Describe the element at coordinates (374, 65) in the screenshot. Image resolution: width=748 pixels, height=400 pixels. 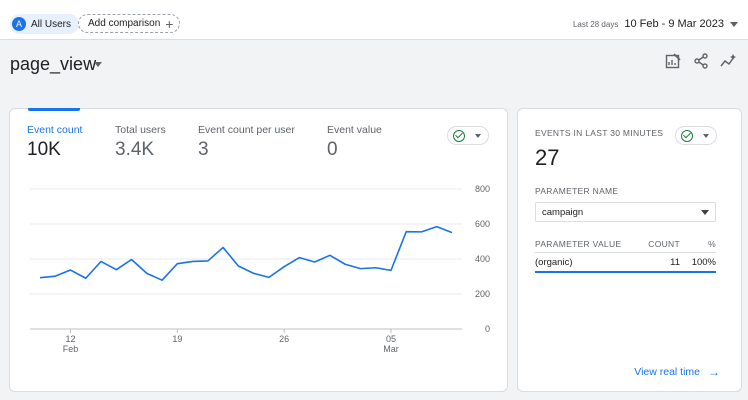
I see `title-bar: page_view` at that location.